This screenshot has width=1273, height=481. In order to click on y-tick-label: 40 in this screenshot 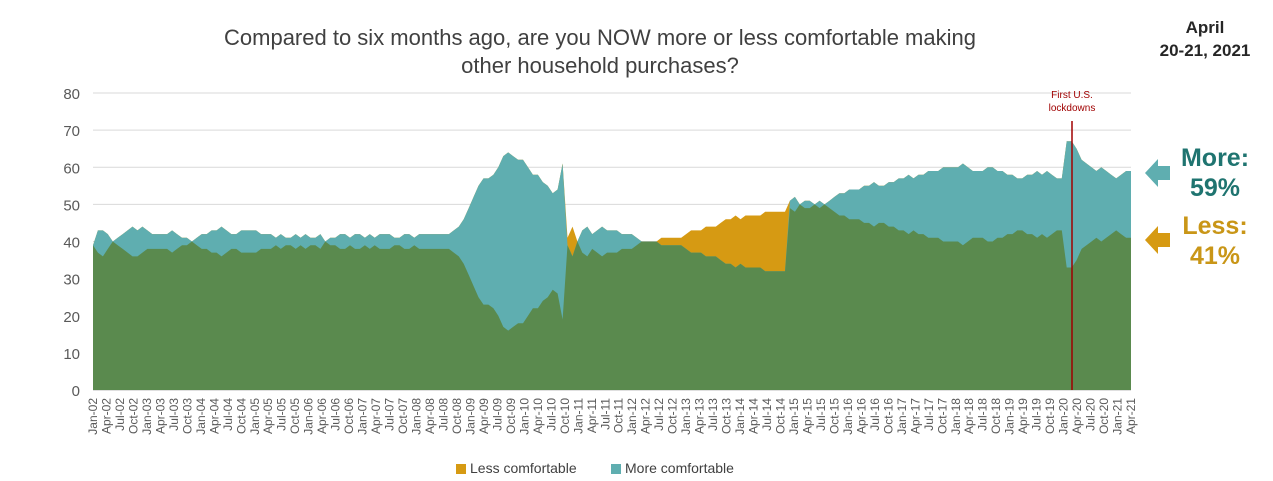, I will do `click(71, 243)`.